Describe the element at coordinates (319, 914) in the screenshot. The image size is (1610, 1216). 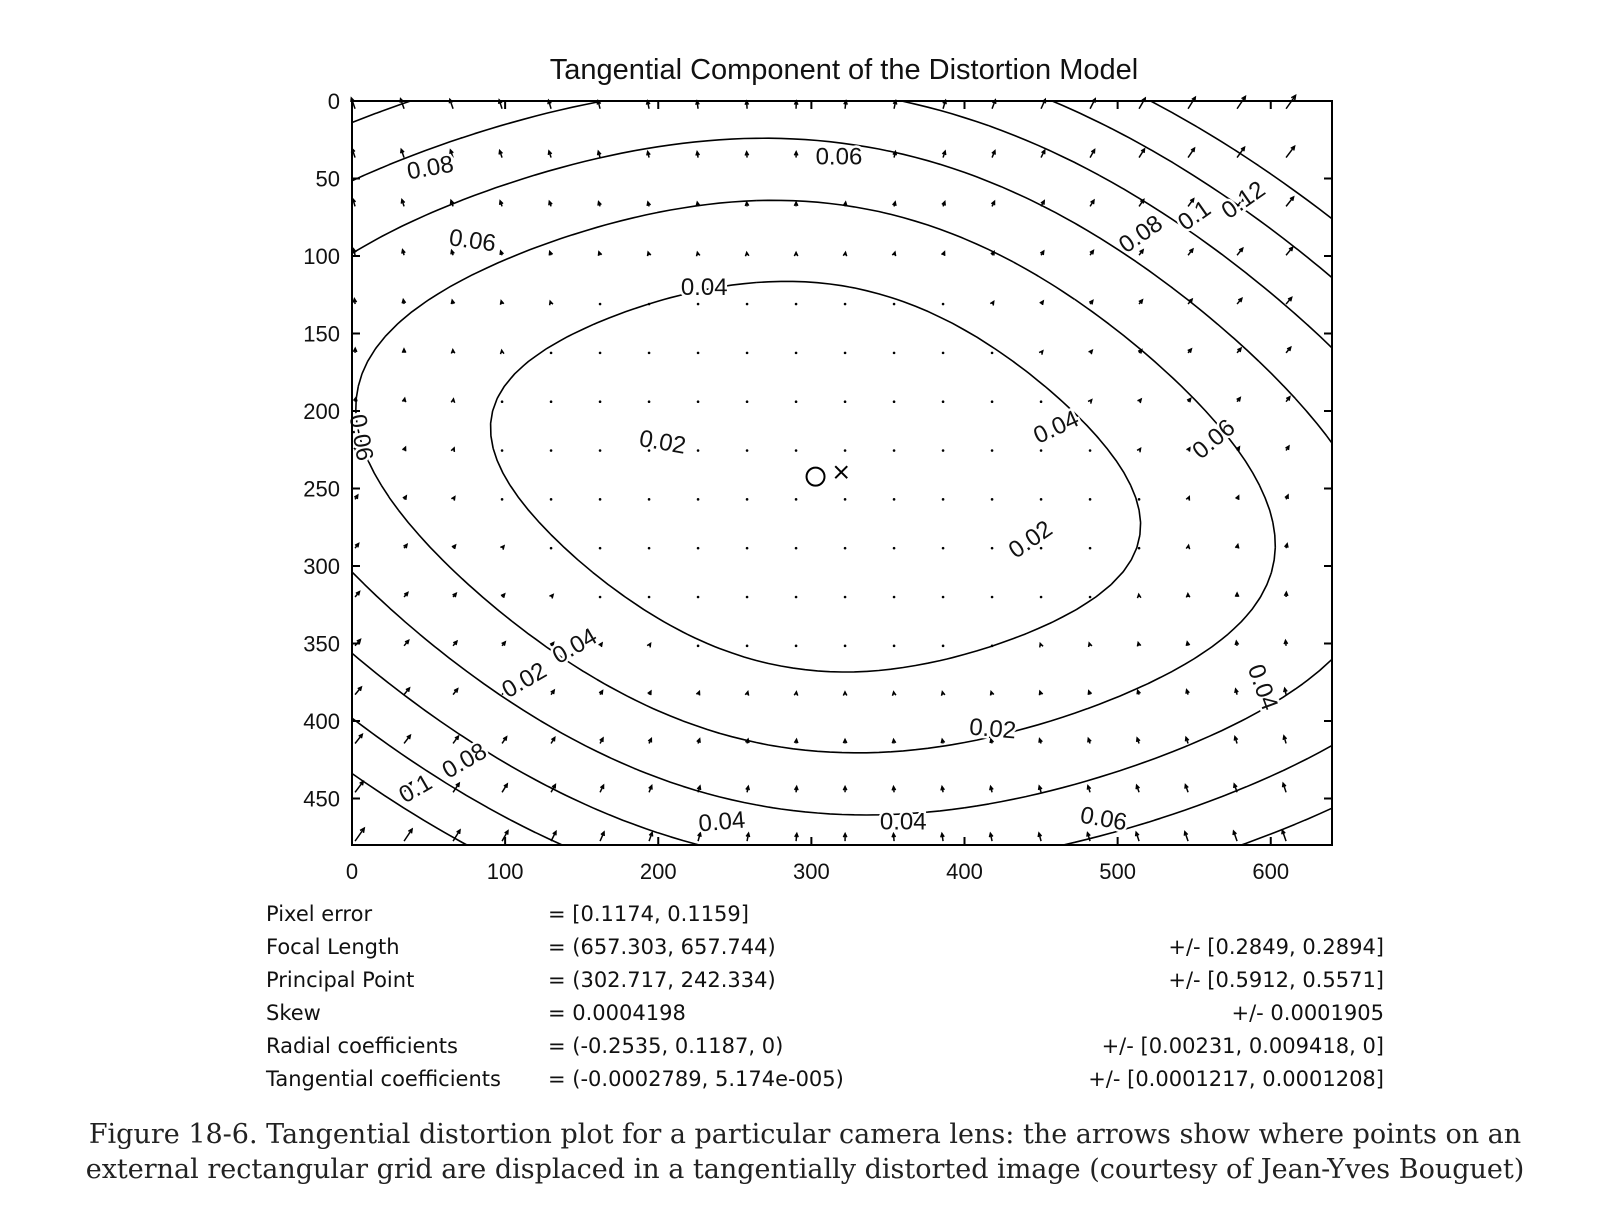
I see `parameter-name: Pixel error` at that location.